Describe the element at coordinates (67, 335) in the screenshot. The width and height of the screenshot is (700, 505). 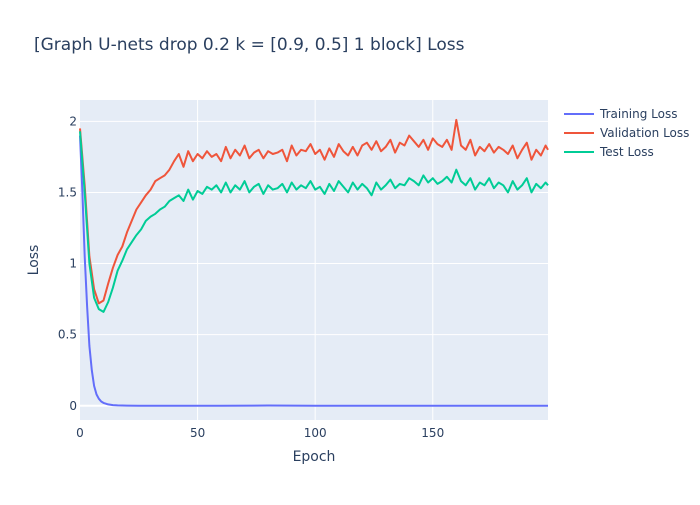
I see `y-tick-label: 0.5` at that location.